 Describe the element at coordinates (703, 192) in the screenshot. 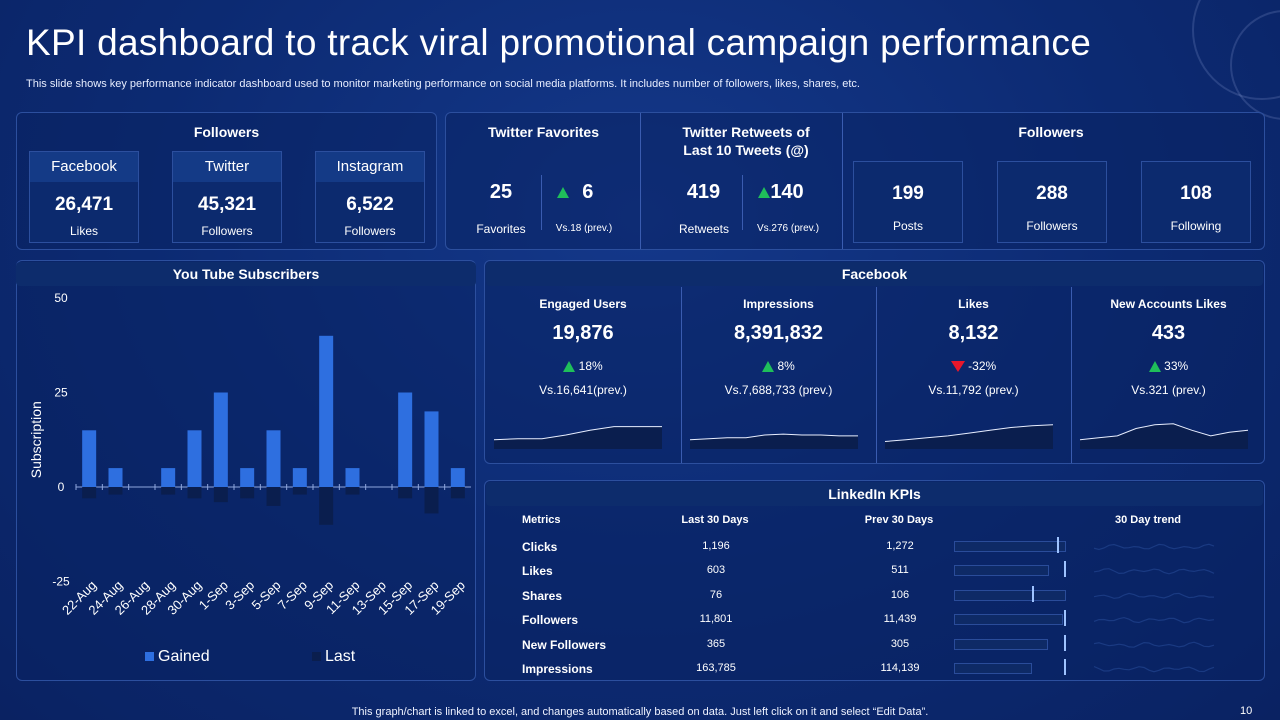

I see `retweets-value: 419` at that location.